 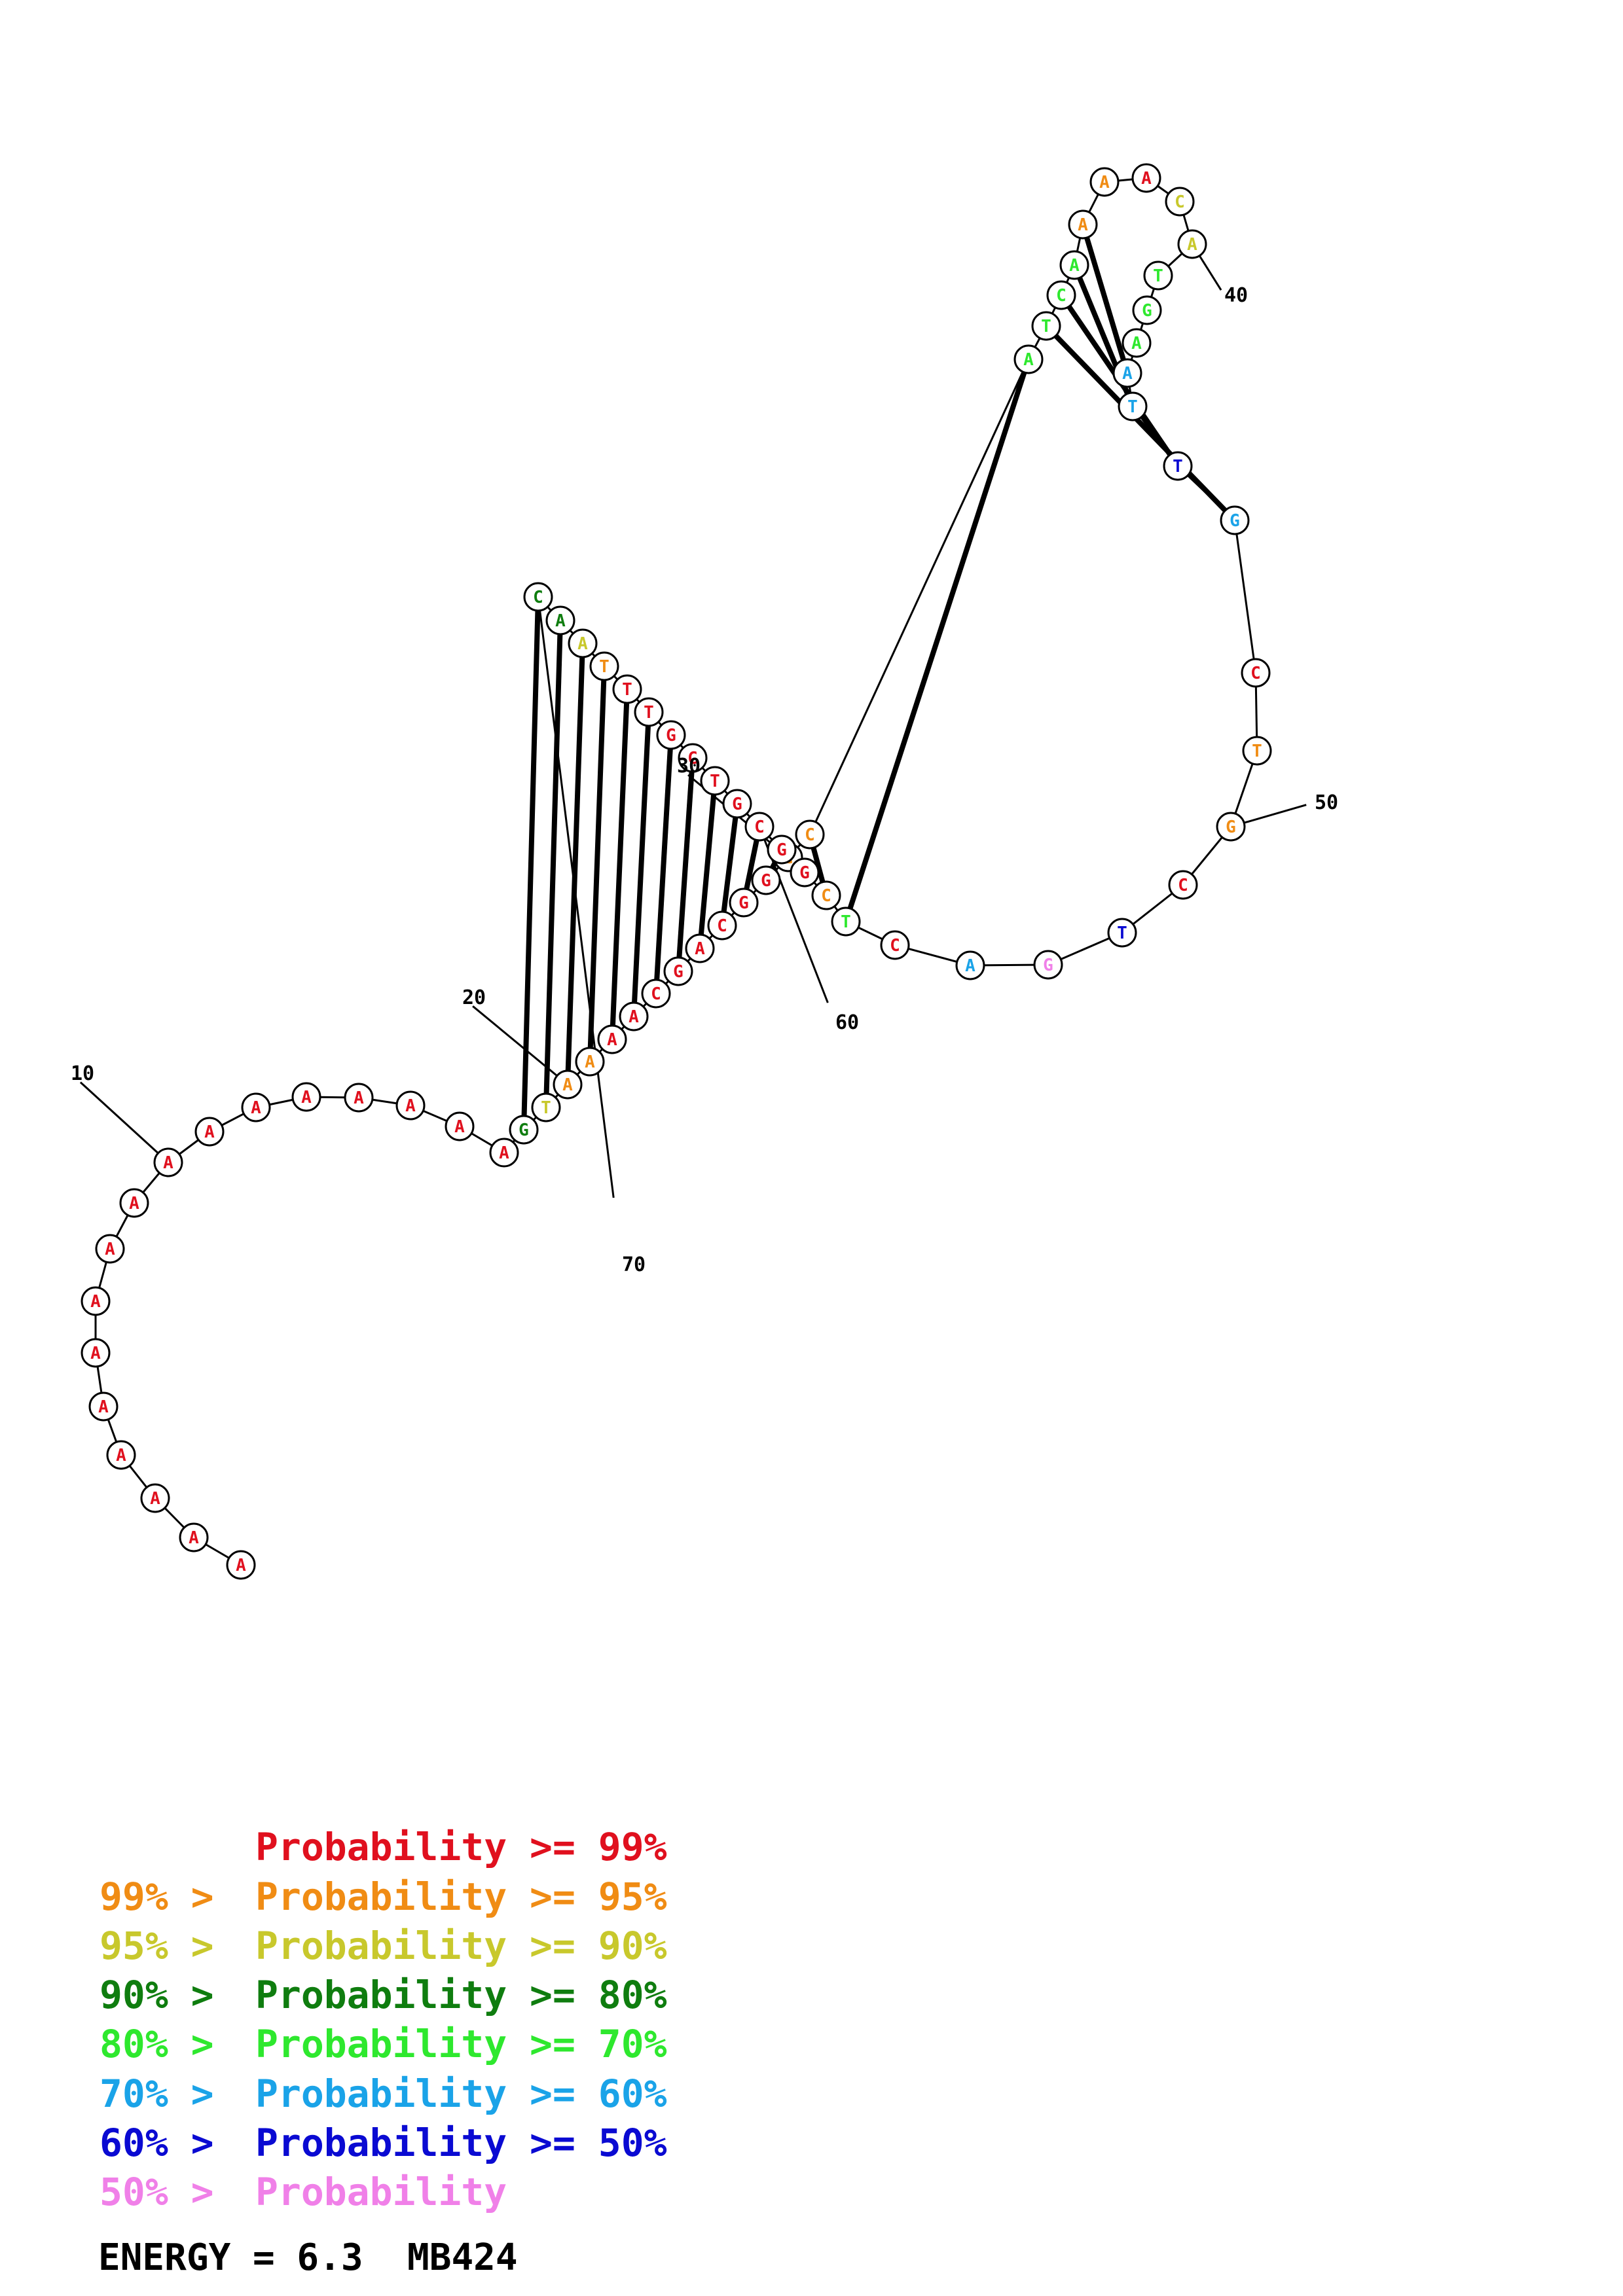 What do you see at coordinates (461, 1896) in the screenshot?
I see `legend-text: Probability >= 95%` at bounding box center [461, 1896].